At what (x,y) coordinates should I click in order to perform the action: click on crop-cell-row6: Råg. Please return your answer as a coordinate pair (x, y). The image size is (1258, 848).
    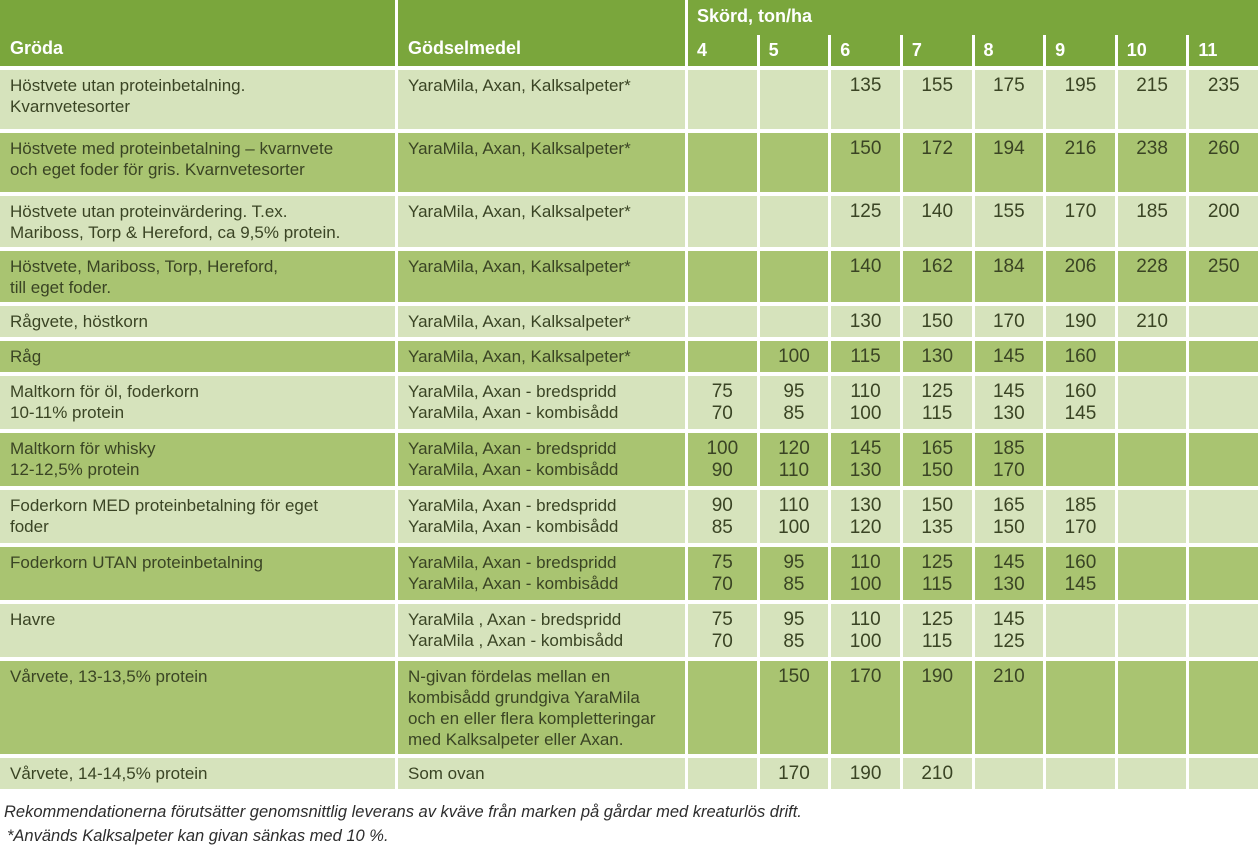
    Looking at the image, I should click on (197, 356).